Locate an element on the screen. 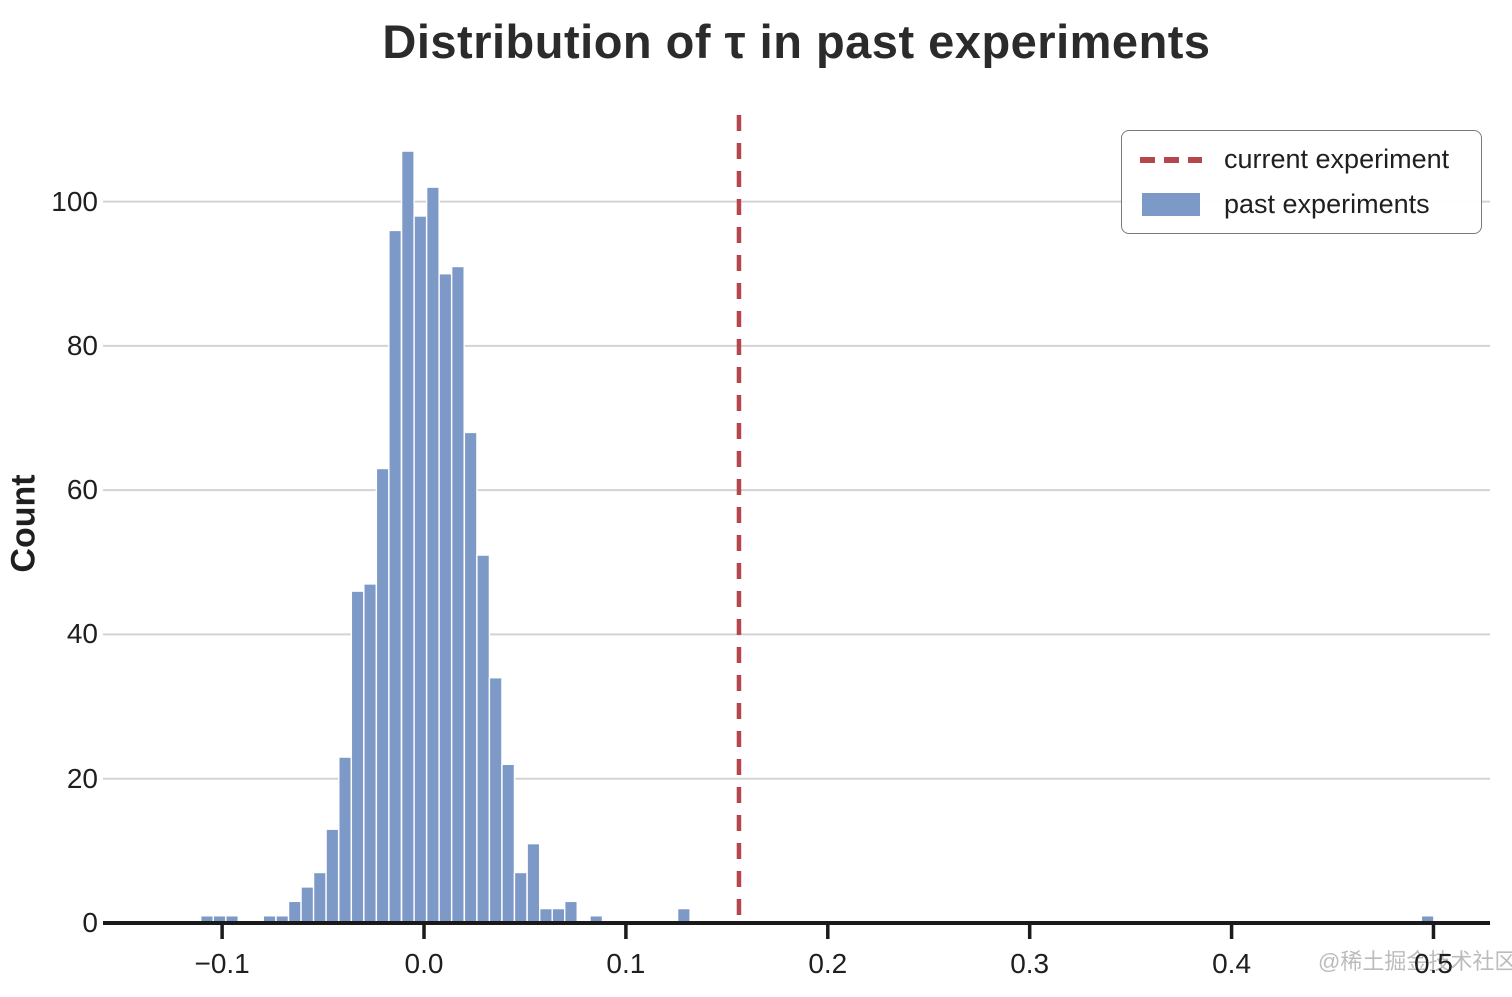 This screenshot has height=997, width=1512. hat-accent: ˆ is located at coordinates (735, 15).